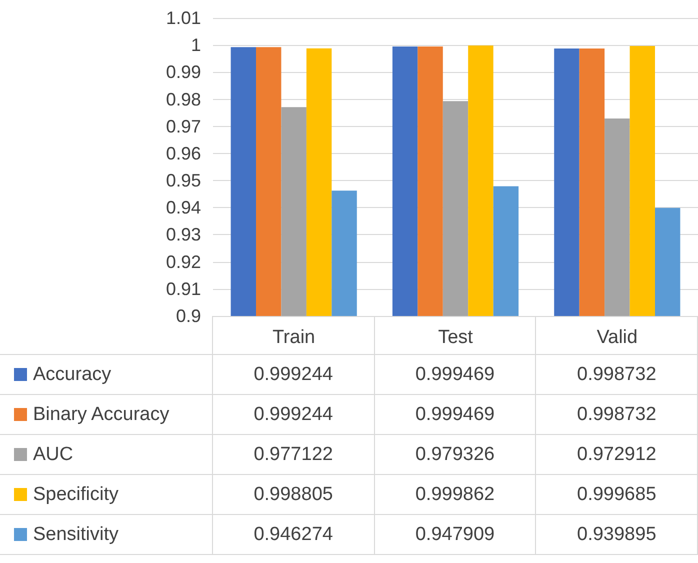  Describe the element at coordinates (106, 374) in the screenshot. I see `legend-label: Accuracy` at that location.